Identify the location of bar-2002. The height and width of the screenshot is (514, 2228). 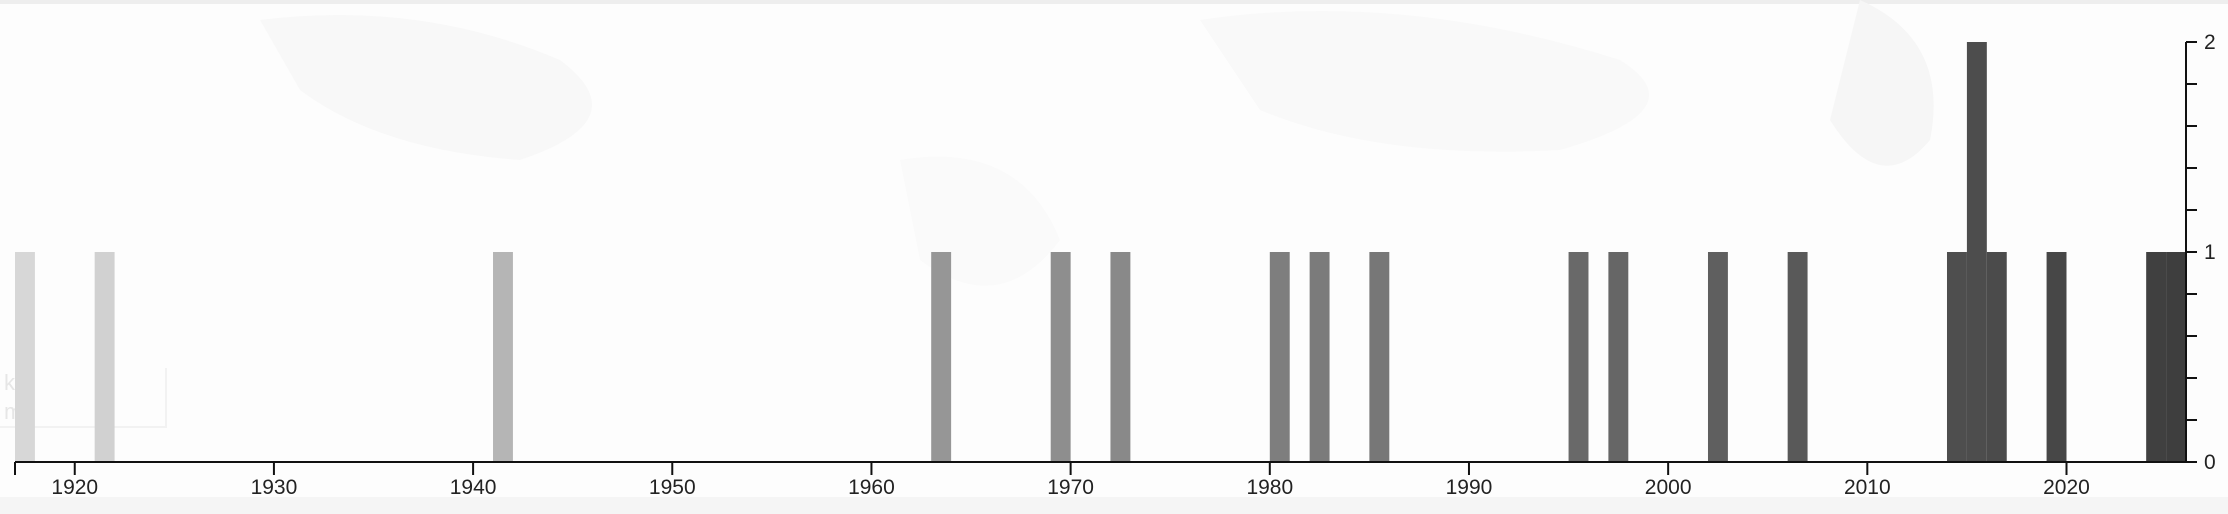
(1717, 357).